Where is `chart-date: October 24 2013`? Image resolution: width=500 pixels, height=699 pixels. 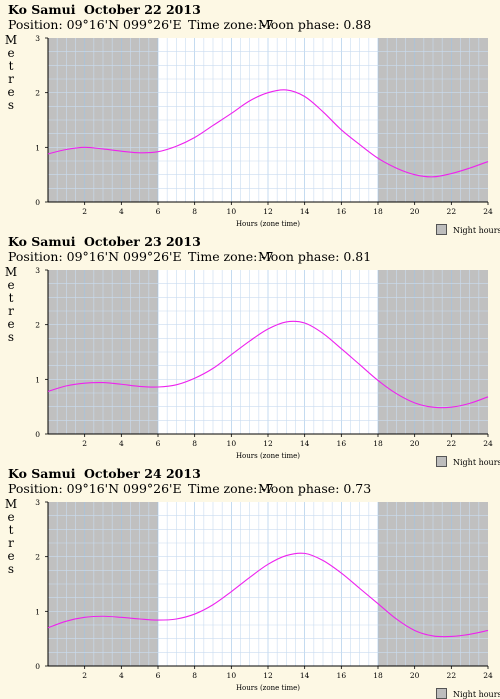 chart-date: October 24 2013 is located at coordinates (142, 473).